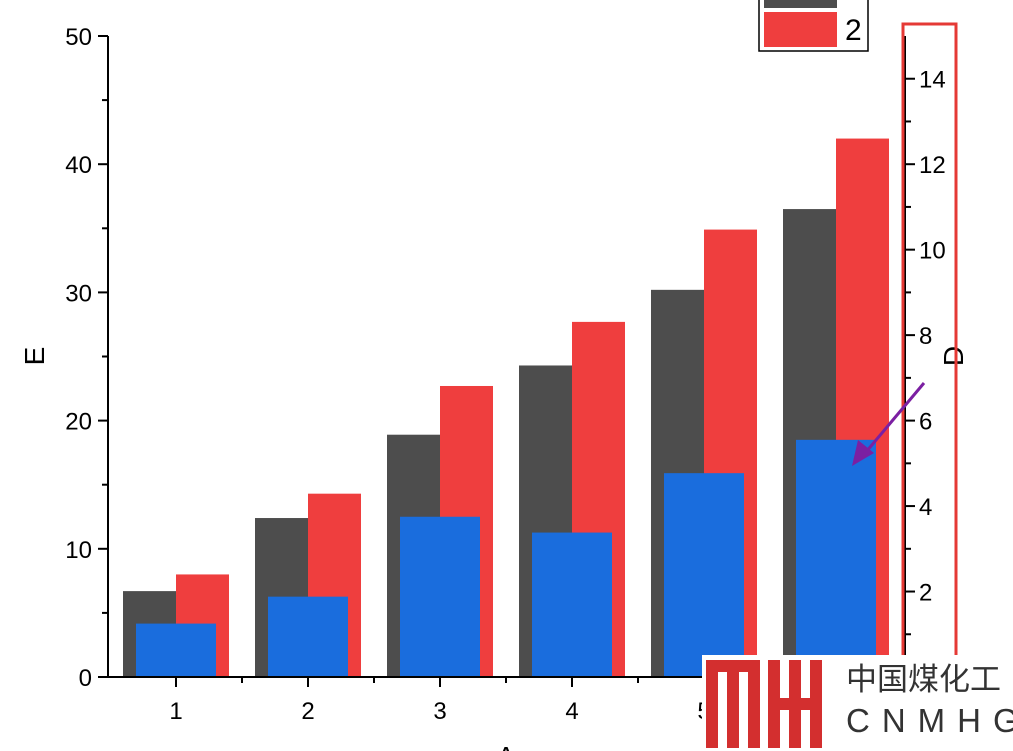 This screenshot has height=751, width=1013. Describe the element at coordinates (925, 336) in the screenshot. I see `y2-tick-label-8: 8` at that location.